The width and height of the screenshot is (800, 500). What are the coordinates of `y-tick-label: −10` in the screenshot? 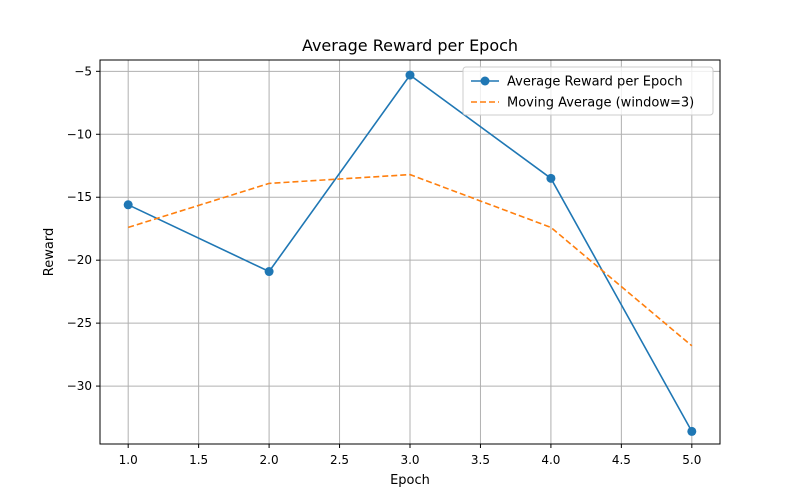 It's located at (79, 134).